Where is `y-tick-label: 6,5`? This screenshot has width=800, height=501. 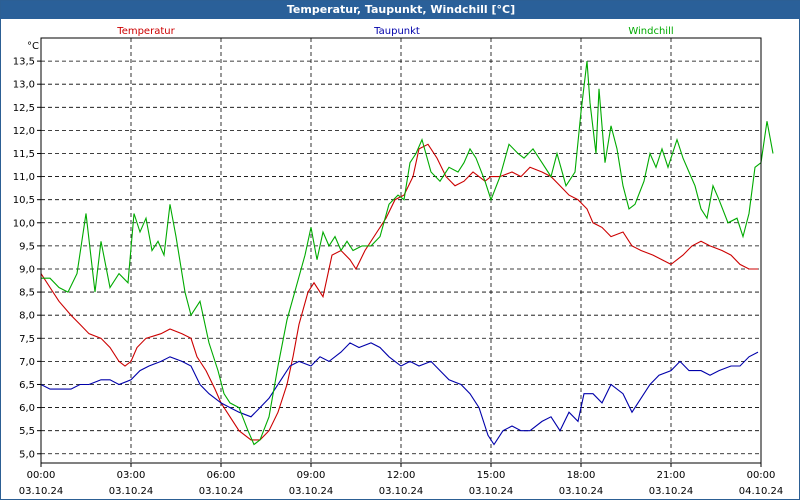
y-tick-label: 6,5 is located at coordinates (27, 385).